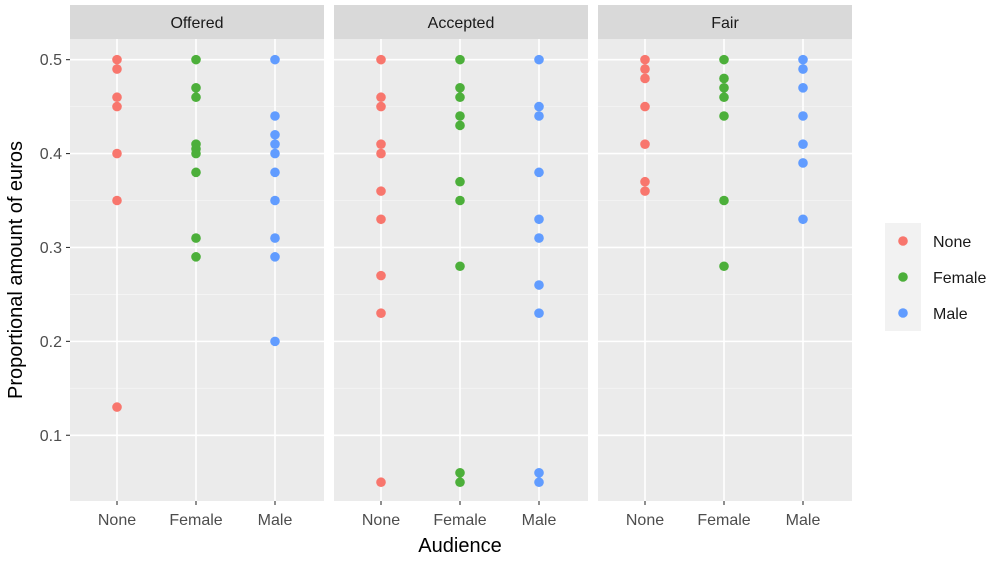 The width and height of the screenshot is (1003, 562). Describe the element at coordinates (51, 60) in the screenshot. I see `y-tick-label: 0.5` at that location.